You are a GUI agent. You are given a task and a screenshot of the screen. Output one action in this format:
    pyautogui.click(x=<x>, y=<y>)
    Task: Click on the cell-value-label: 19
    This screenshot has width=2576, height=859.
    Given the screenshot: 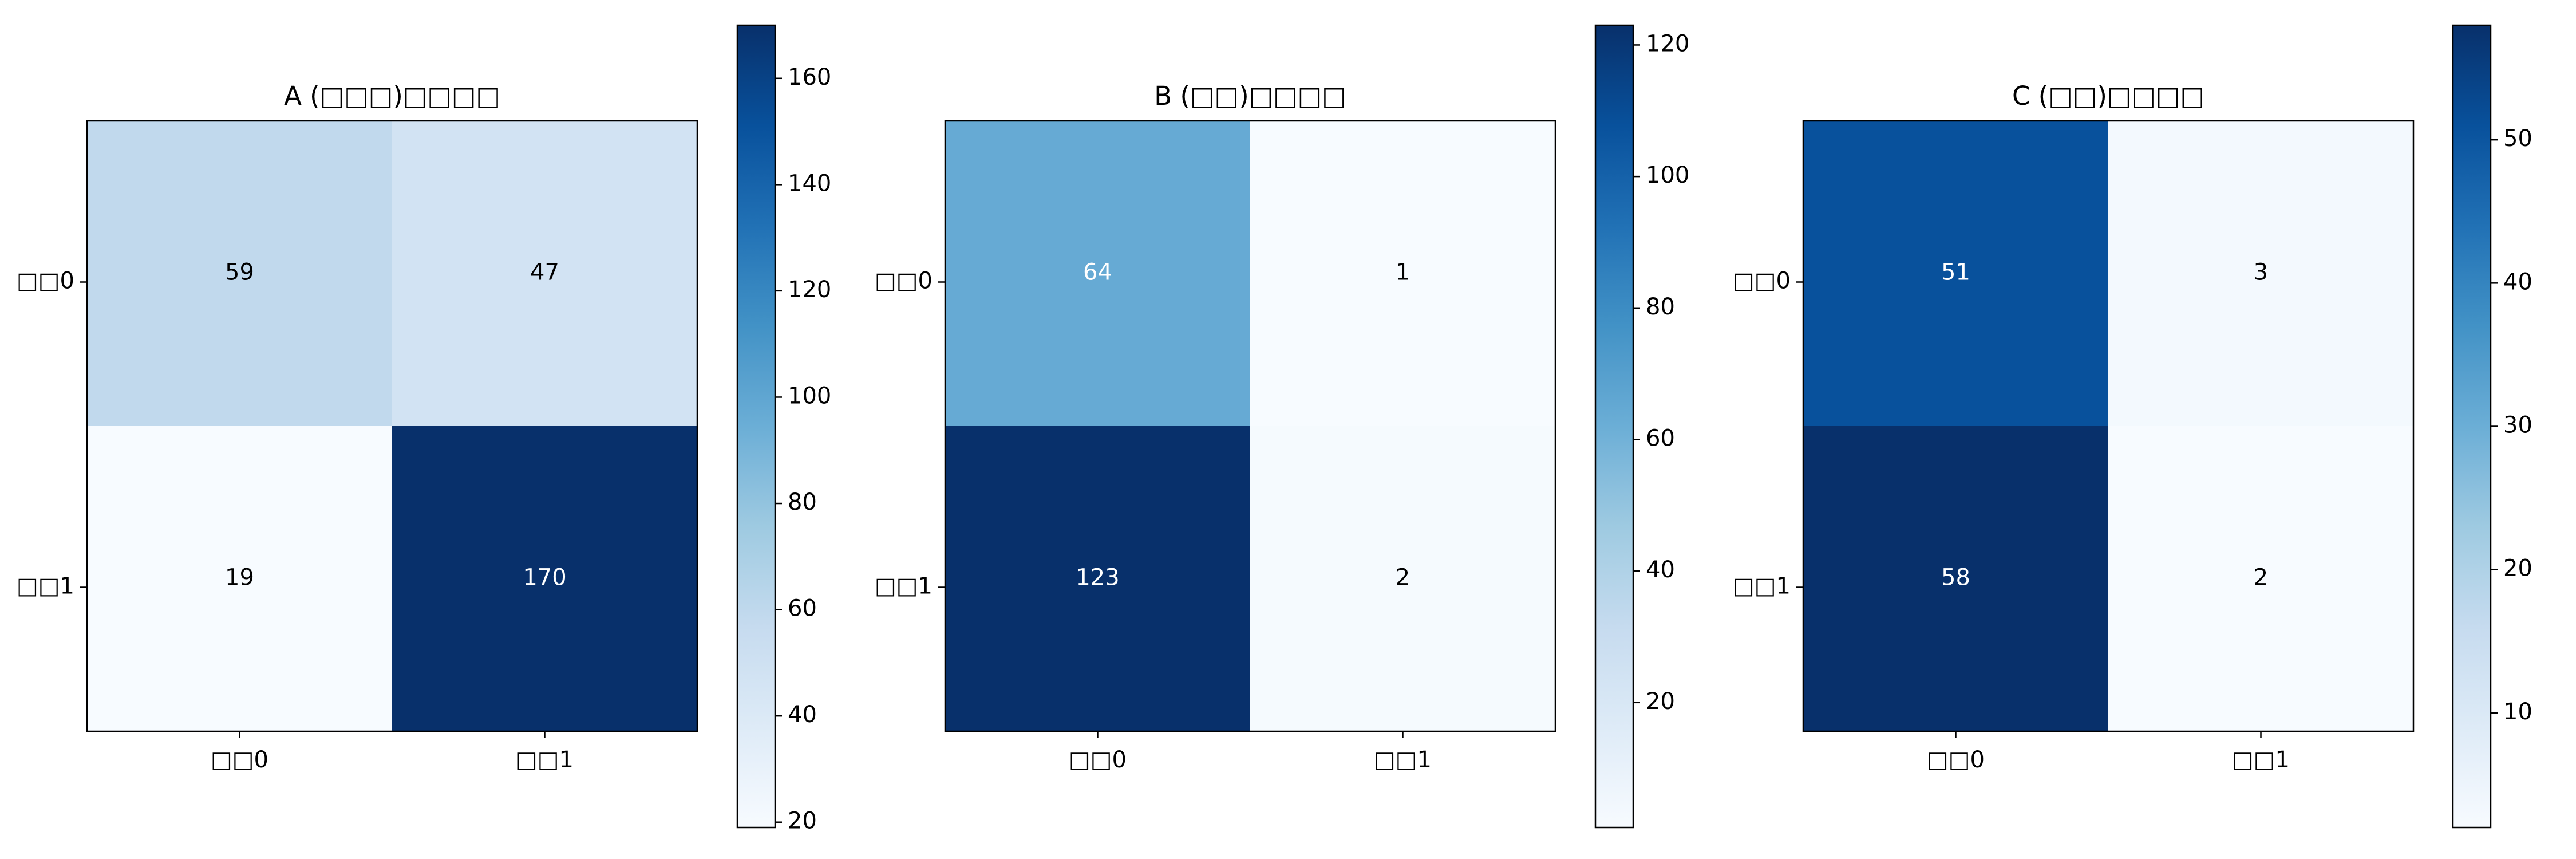 What is the action you would take?
    pyautogui.click(x=239, y=578)
    